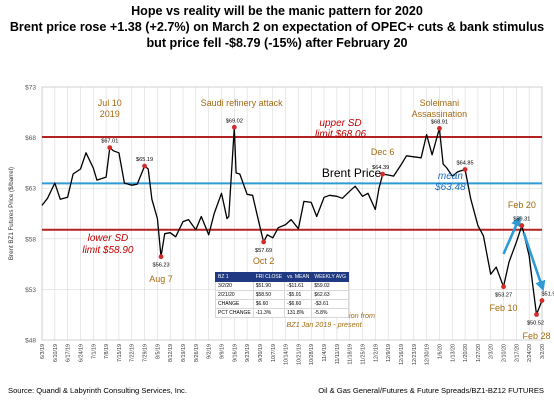 The image size is (554, 403). Describe the element at coordinates (341, 134) in the screenshot. I see `annotation-upper-sd: limit $68.06` at that location.